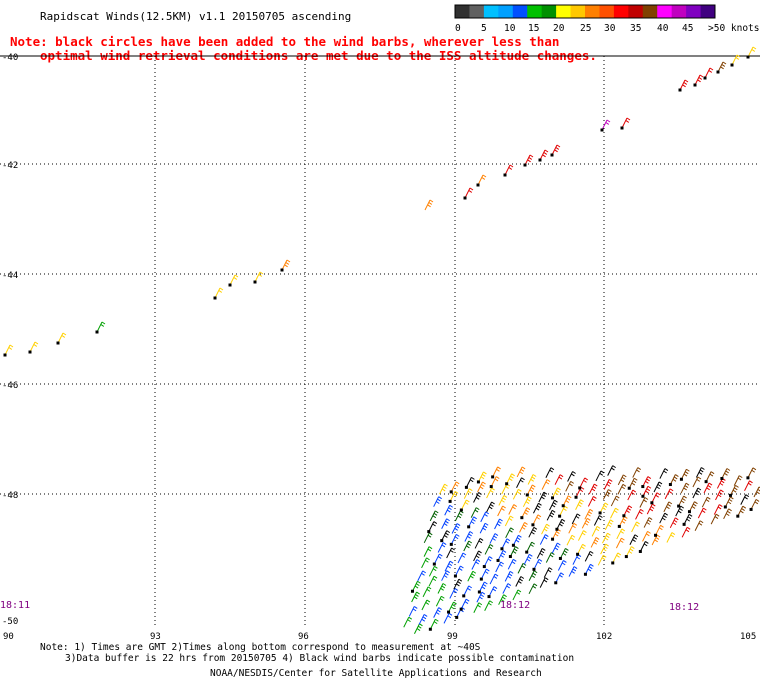  I want to click on longitude-label: 105, so click(748, 637).